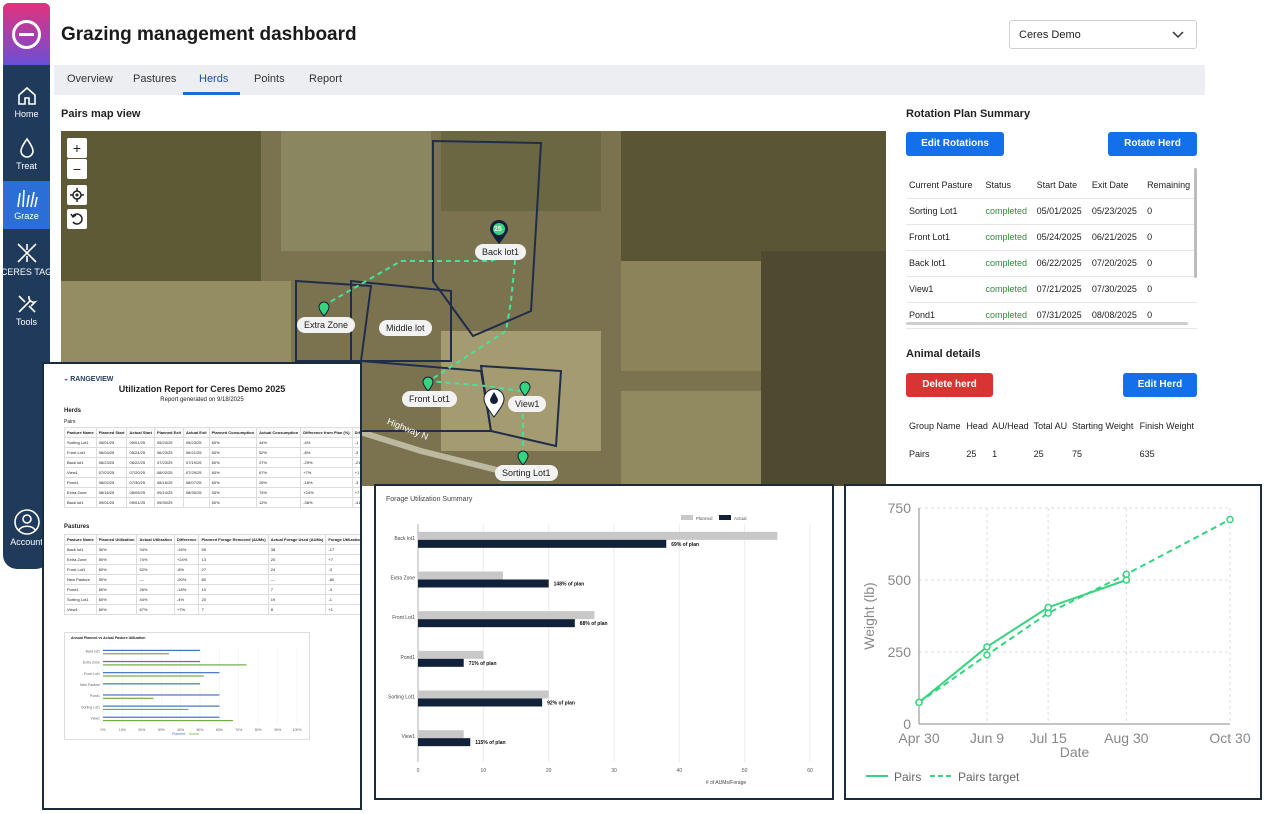  What do you see at coordinates (214, 79) in the screenshot?
I see `tab-herds: Herds` at bounding box center [214, 79].